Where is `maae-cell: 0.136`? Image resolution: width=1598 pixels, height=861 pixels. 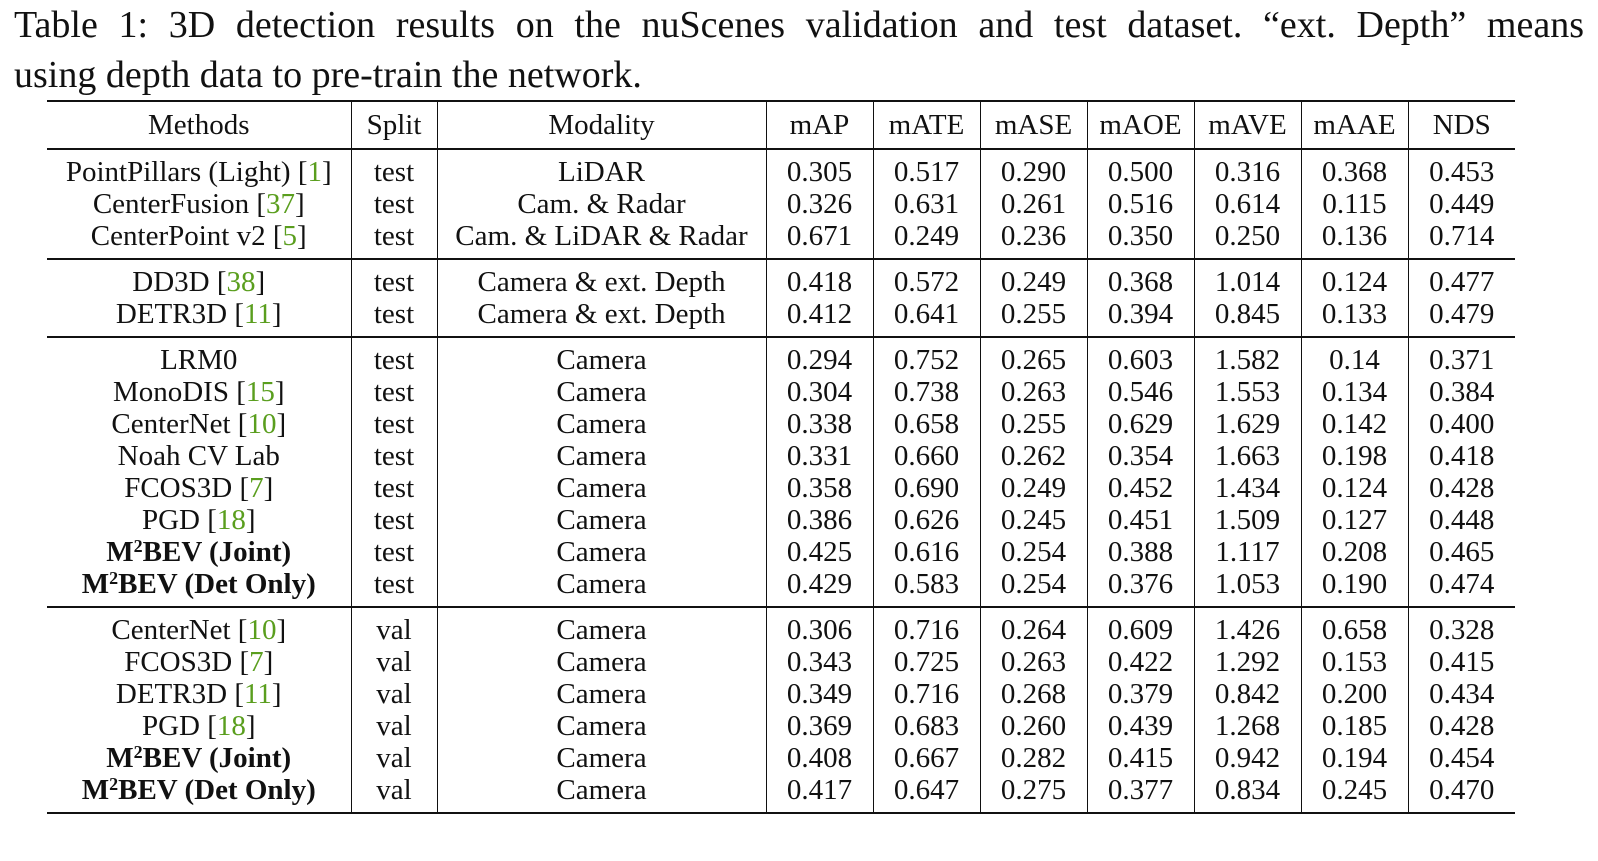 maae-cell: 0.136 is located at coordinates (1355, 239).